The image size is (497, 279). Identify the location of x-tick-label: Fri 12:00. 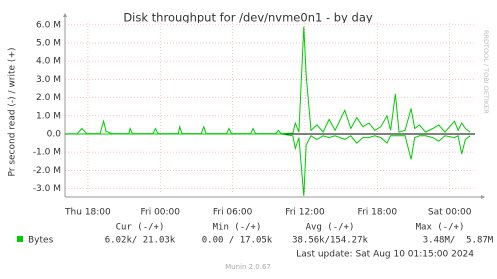
(305, 213).